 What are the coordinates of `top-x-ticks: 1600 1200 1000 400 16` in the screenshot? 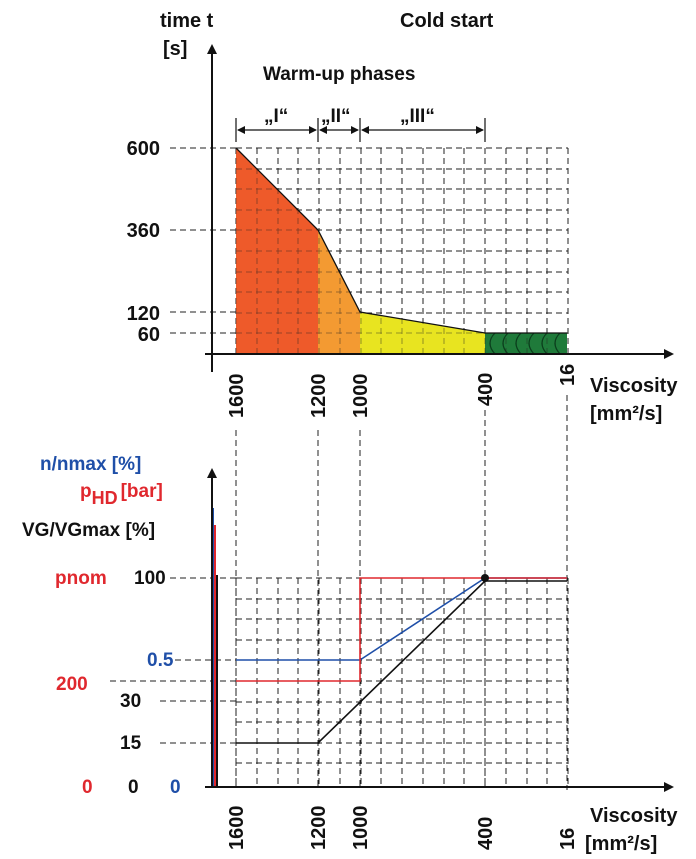 It's located at (402, 391).